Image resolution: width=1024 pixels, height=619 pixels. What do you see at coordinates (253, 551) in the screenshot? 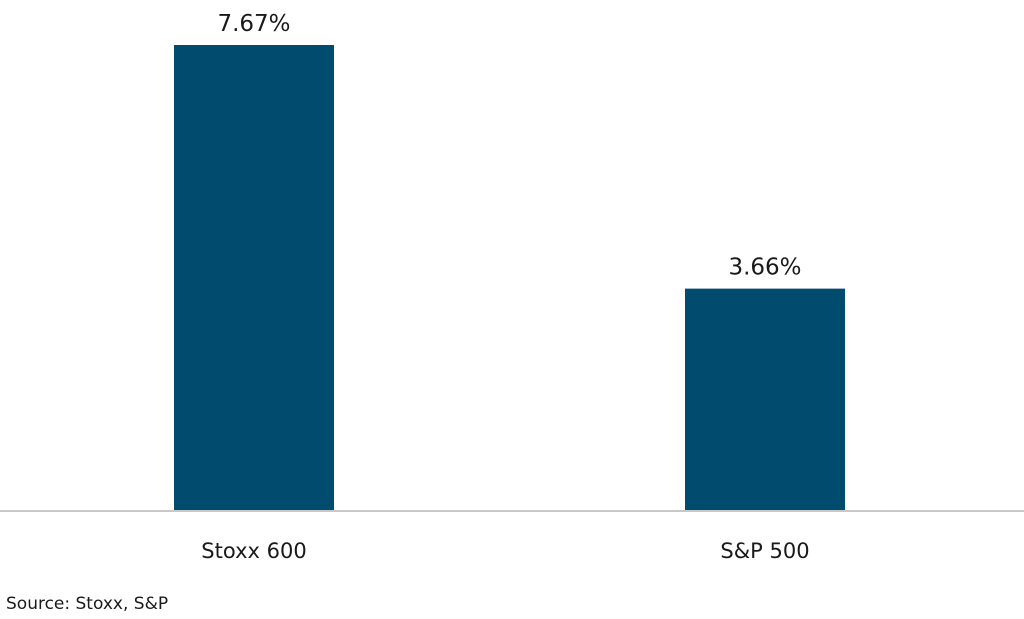
I see `x-tick-label: Stoxx 600` at bounding box center [253, 551].